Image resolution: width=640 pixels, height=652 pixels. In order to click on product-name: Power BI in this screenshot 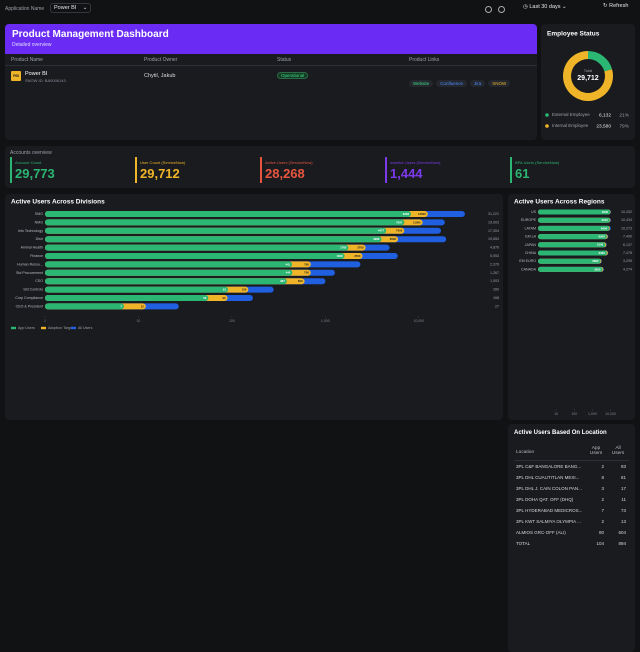, I will do `click(36, 74)`.